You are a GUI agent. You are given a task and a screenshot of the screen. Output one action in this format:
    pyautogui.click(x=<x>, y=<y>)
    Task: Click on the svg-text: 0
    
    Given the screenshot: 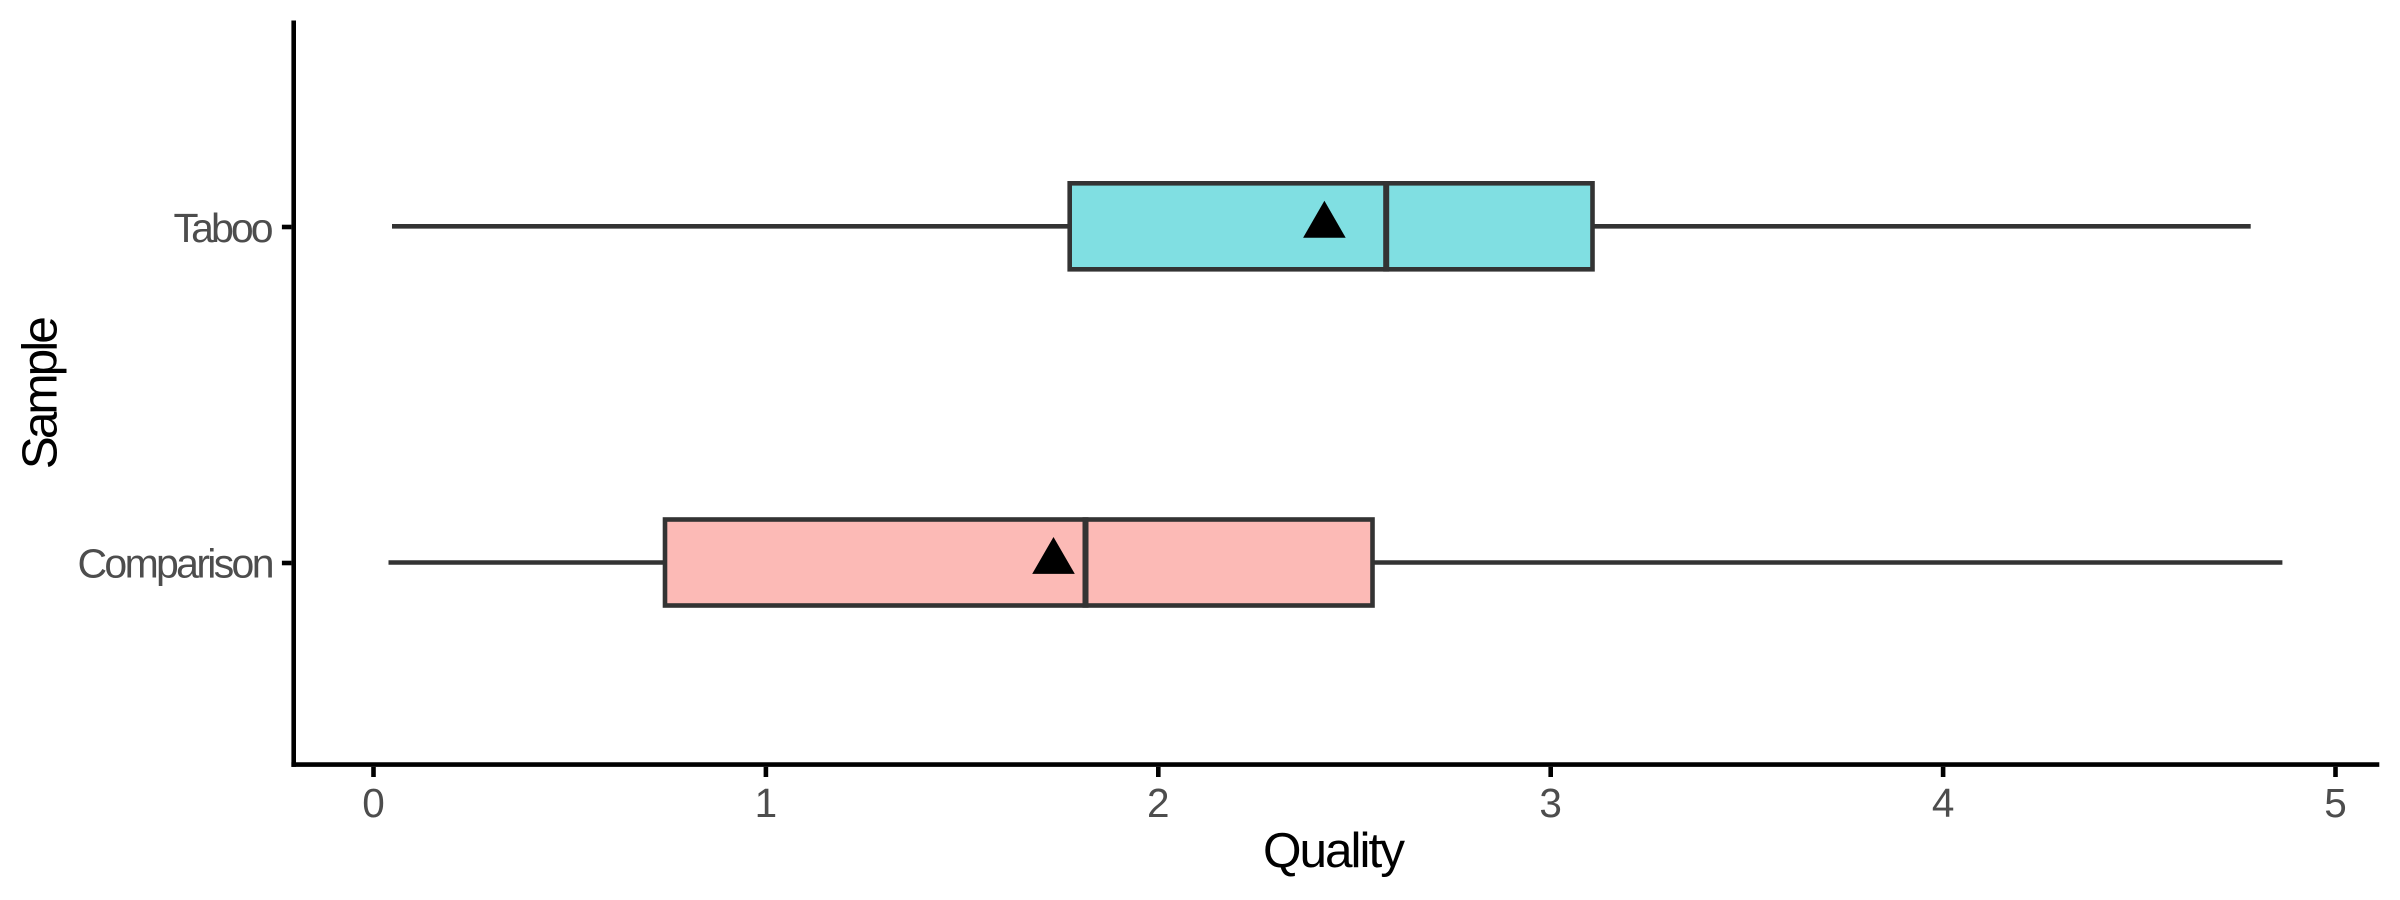 What is the action you would take?
    pyautogui.click(x=373, y=803)
    